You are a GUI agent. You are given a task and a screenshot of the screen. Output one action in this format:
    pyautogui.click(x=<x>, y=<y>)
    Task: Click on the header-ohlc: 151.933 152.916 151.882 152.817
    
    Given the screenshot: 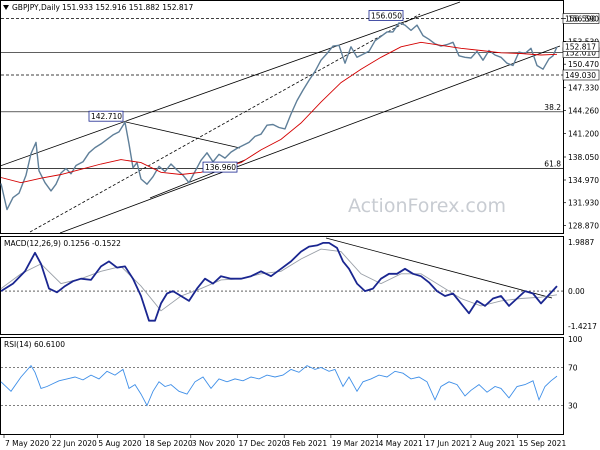 What is the action you would take?
    pyautogui.click(x=127, y=7)
    